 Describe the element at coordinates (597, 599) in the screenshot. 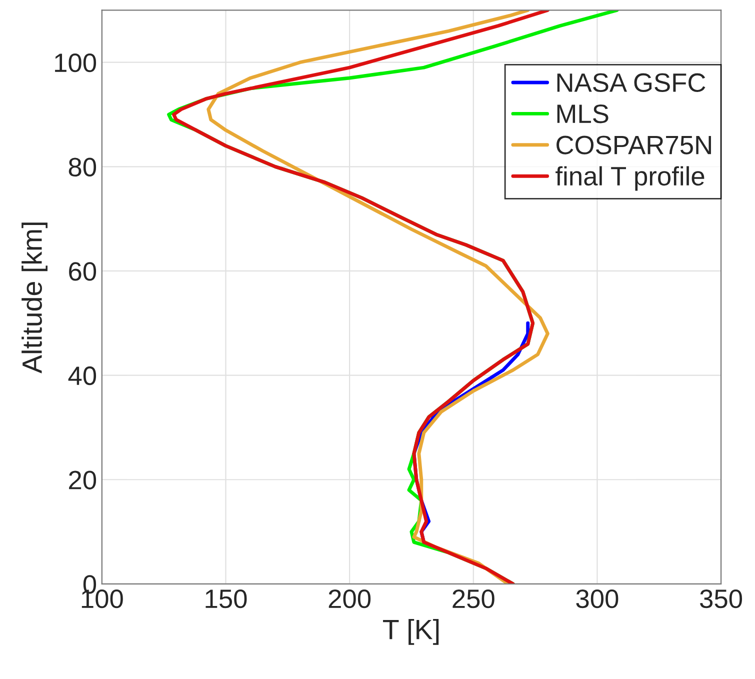

I see `x-tick-label: 300` at that location.